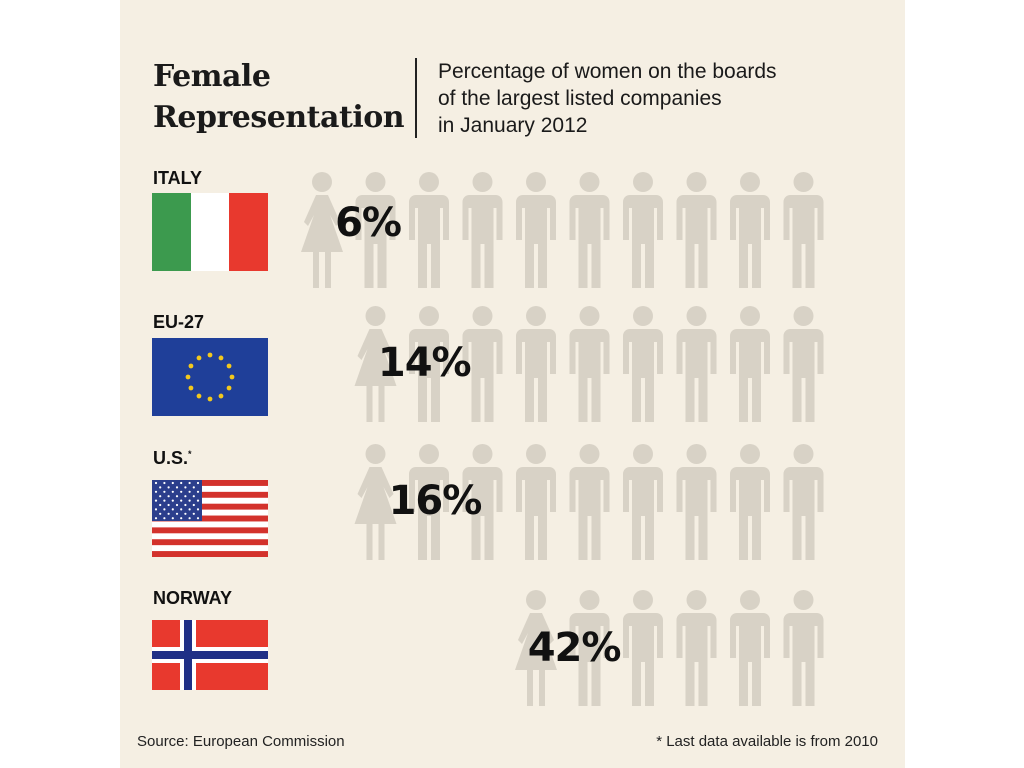 This screenshot has width=1024, height=768. I want to click on title-line-2: Representation, so click(279, 117).